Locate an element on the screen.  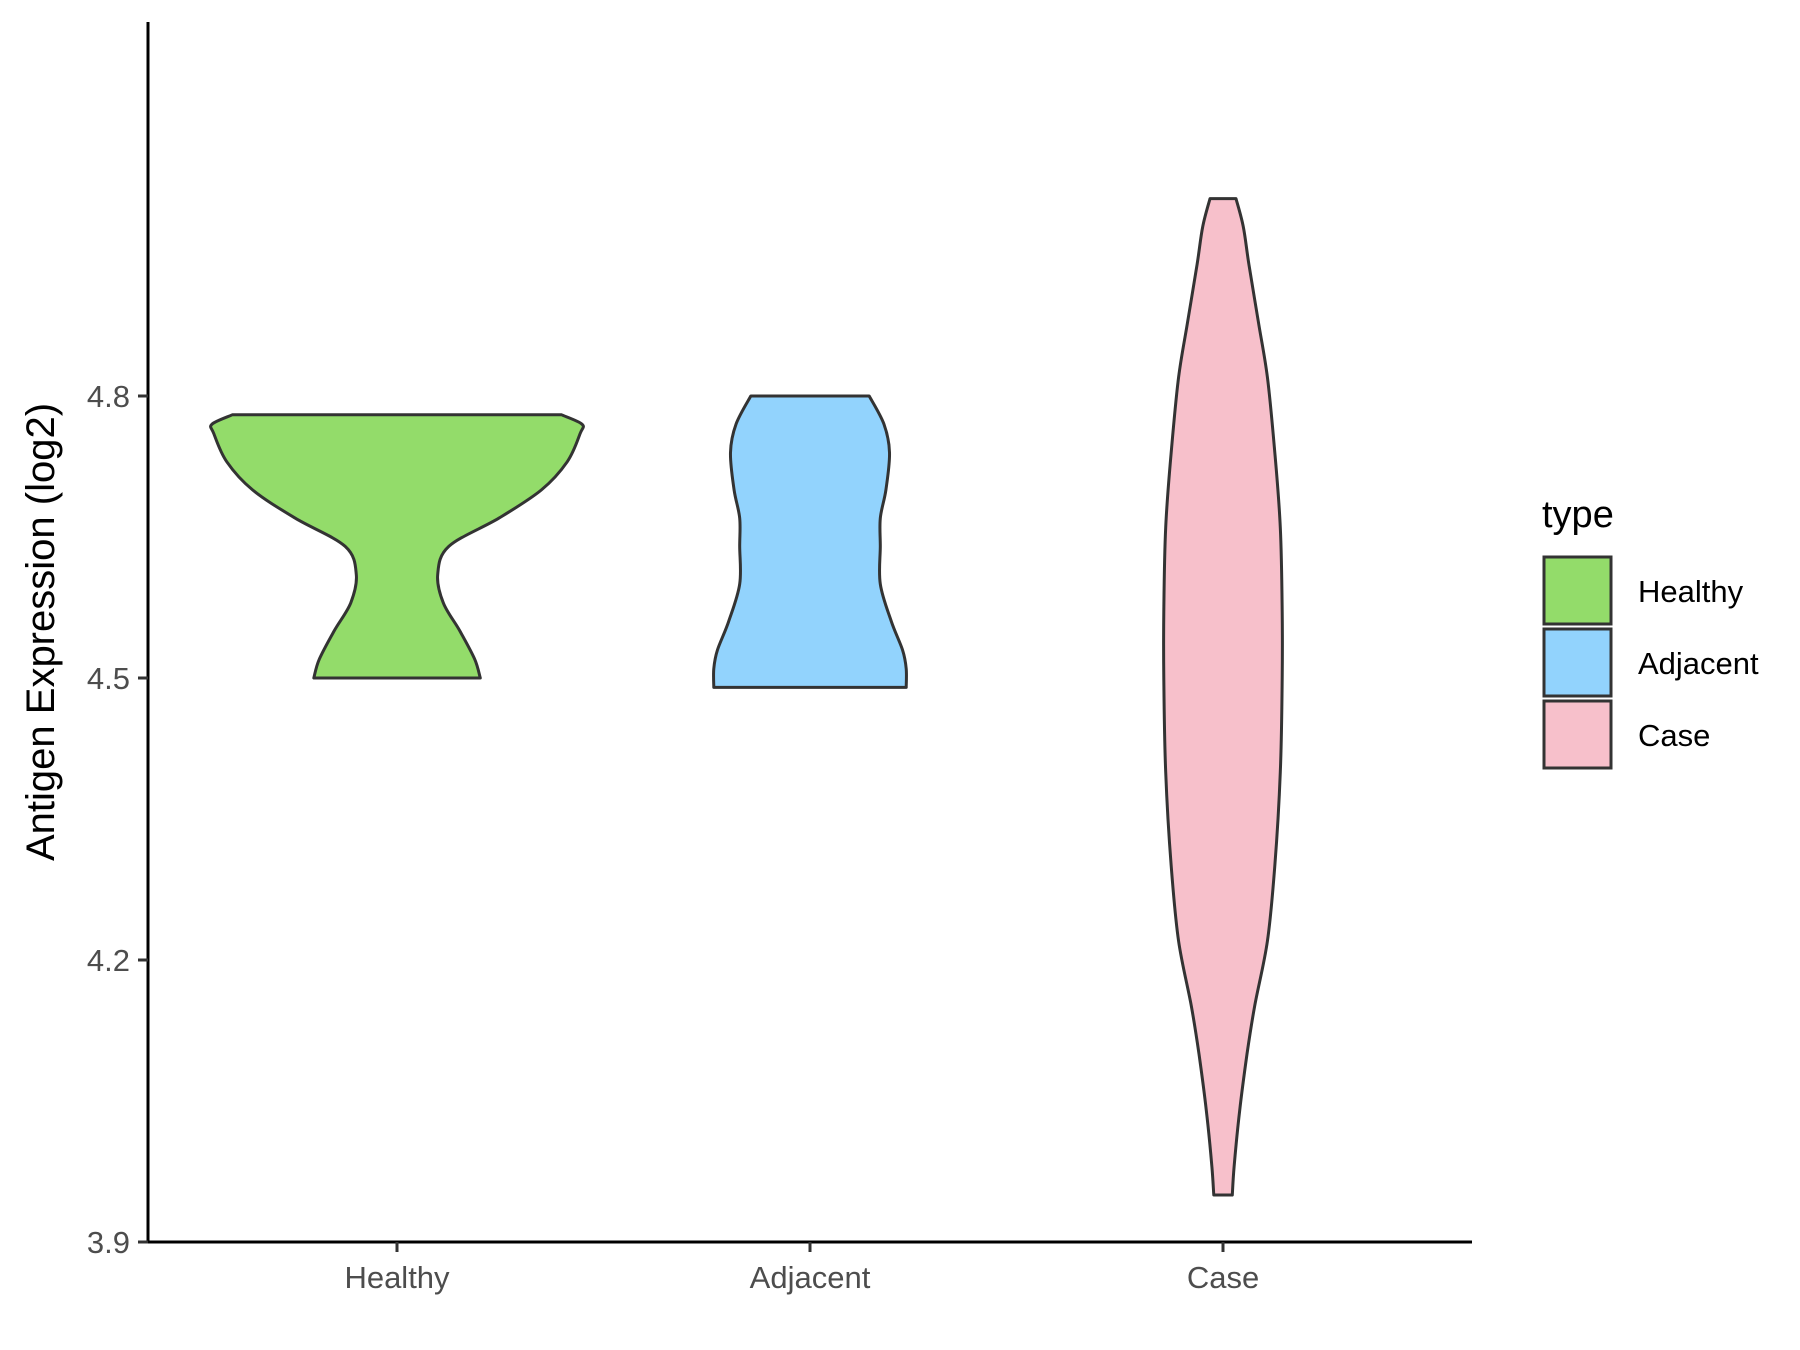
y-tick-label: 4.5 is located at coordinates (108, 678).